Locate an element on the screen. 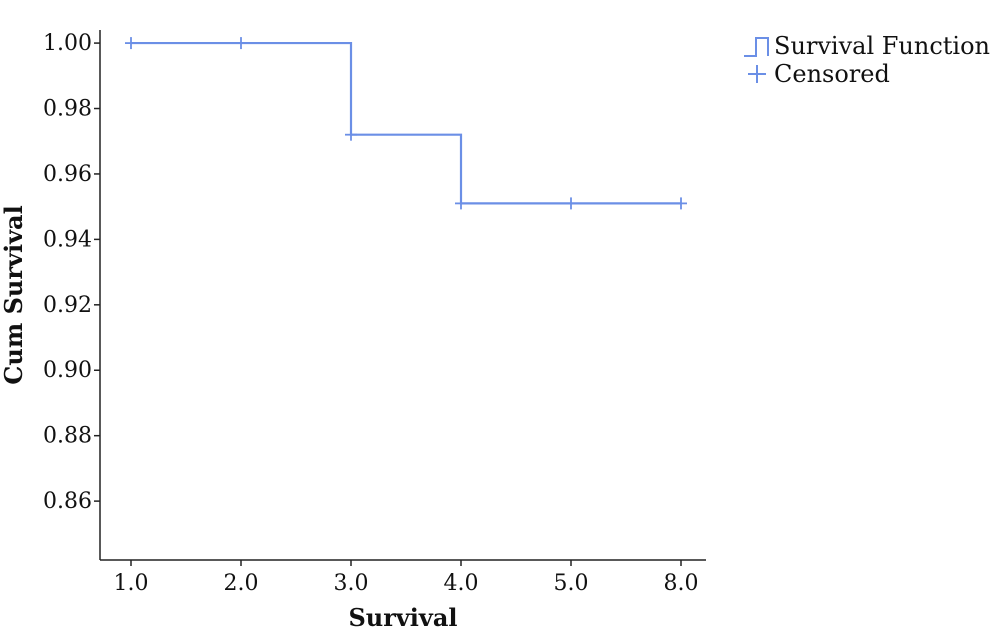  y-tick-label: 1.00 is located at coordinates (67, 43).